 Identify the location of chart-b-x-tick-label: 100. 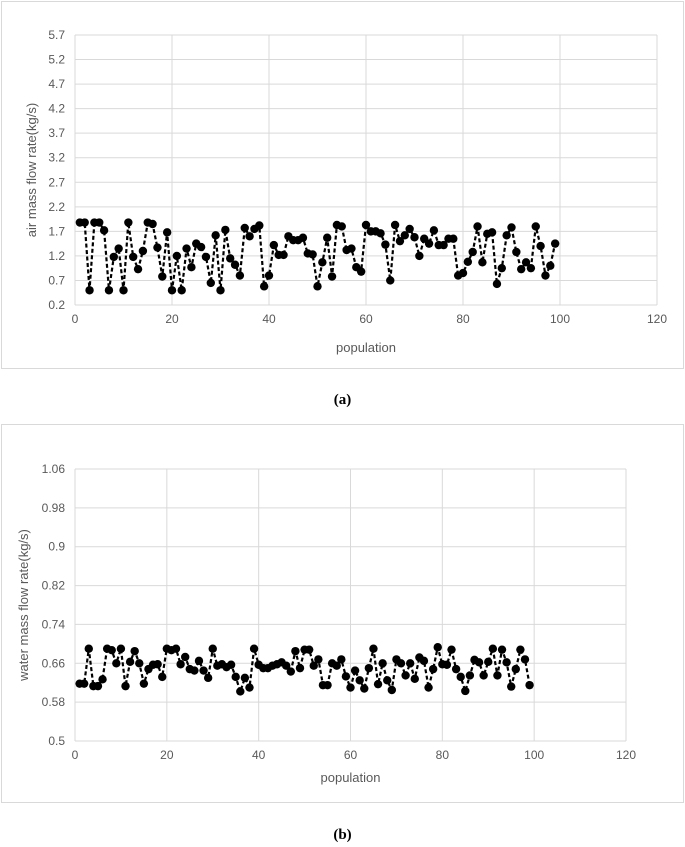
(534, 755).